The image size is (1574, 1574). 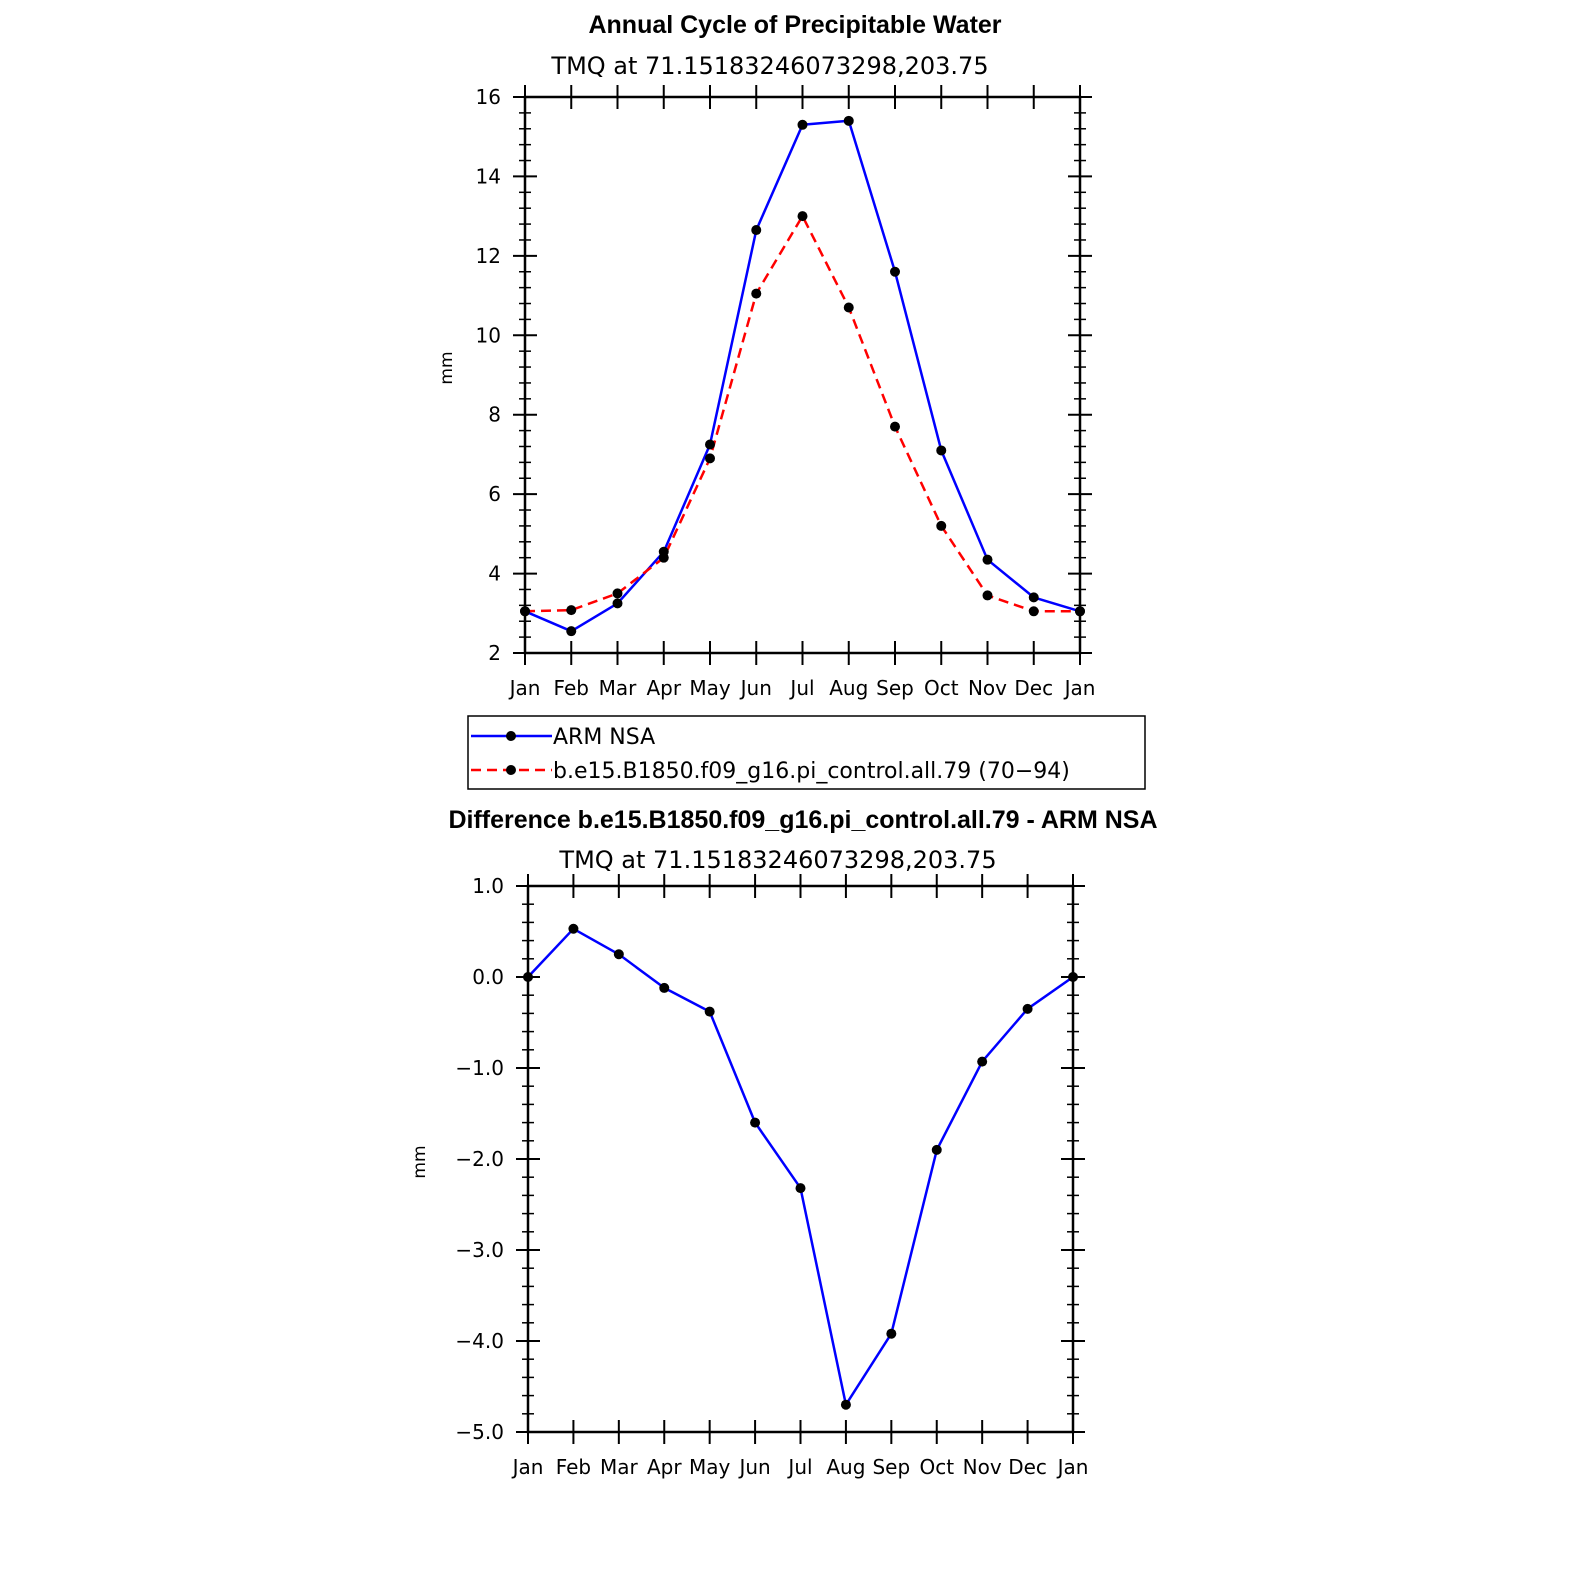 What do you see at coordinates (494, 415) in the screenshot?
I see `y-tick-label: 8` at bounding box center [494, 415].